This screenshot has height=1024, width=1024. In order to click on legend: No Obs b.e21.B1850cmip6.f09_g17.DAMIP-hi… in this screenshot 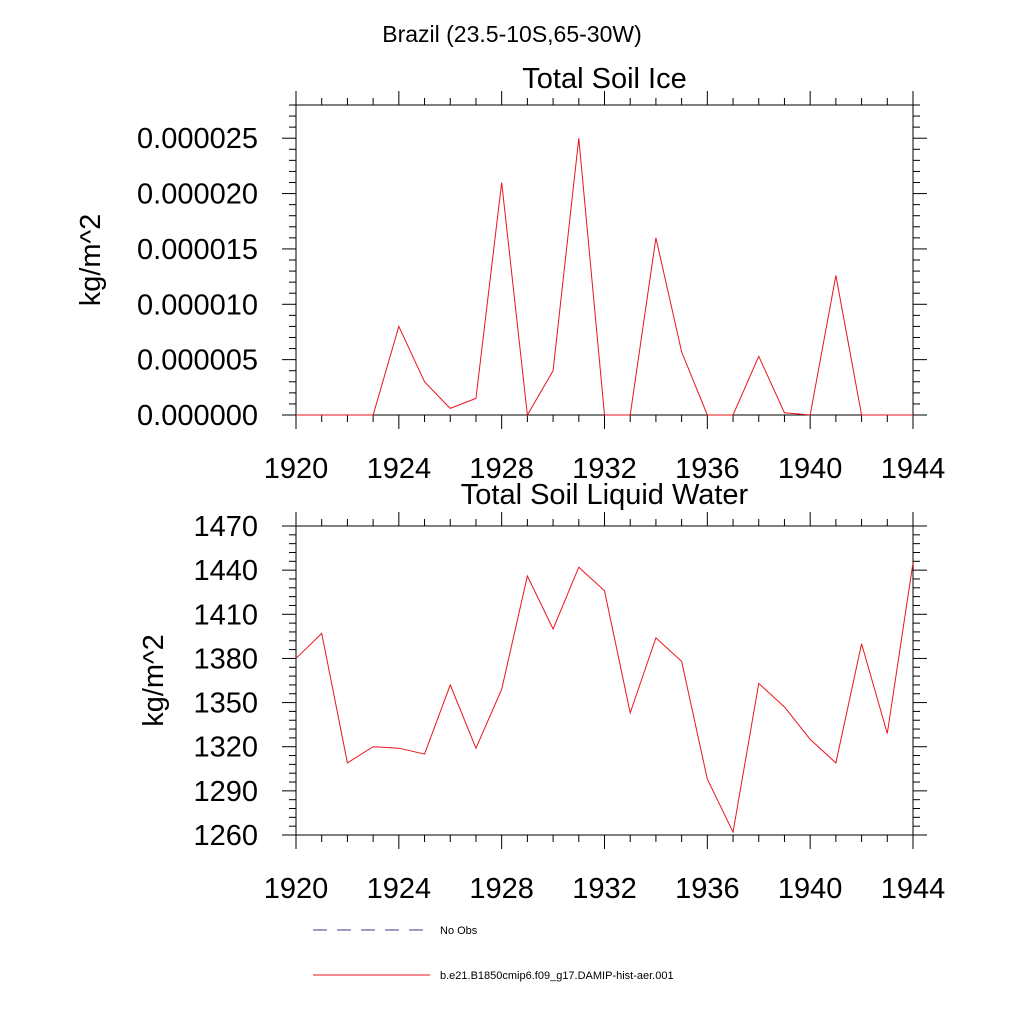, I will do `click(493, 953)`.